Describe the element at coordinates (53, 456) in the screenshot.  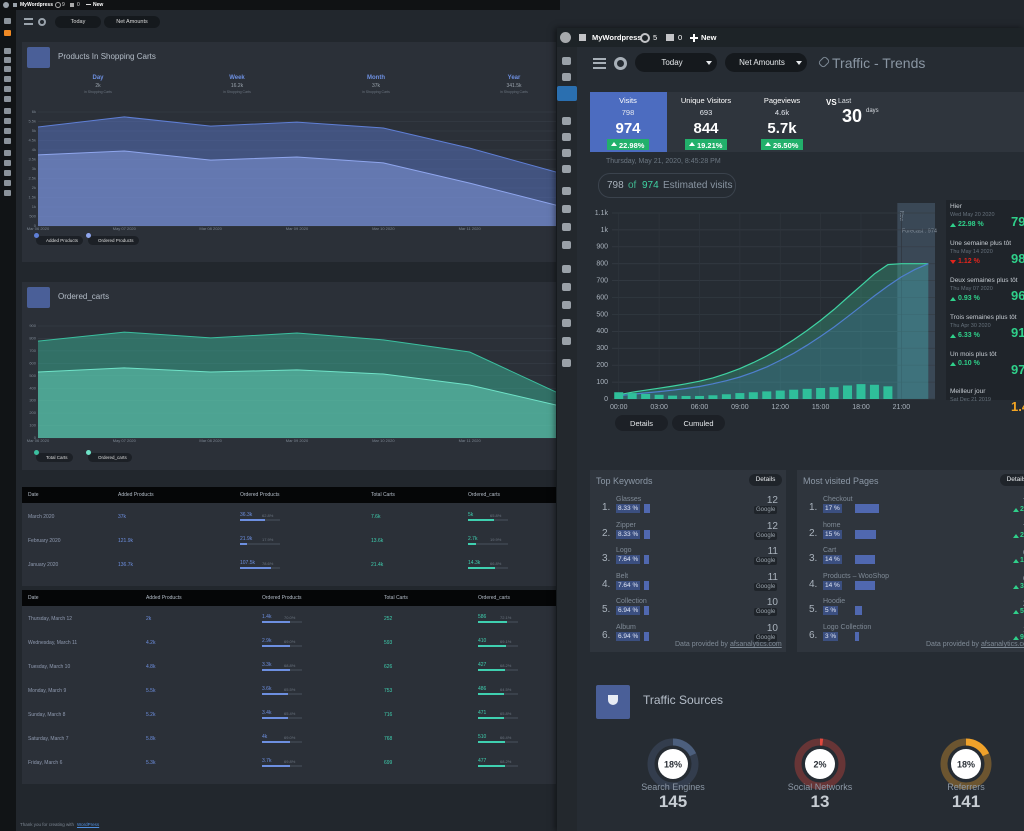
I see `legend-item: Total Carts` at that location.